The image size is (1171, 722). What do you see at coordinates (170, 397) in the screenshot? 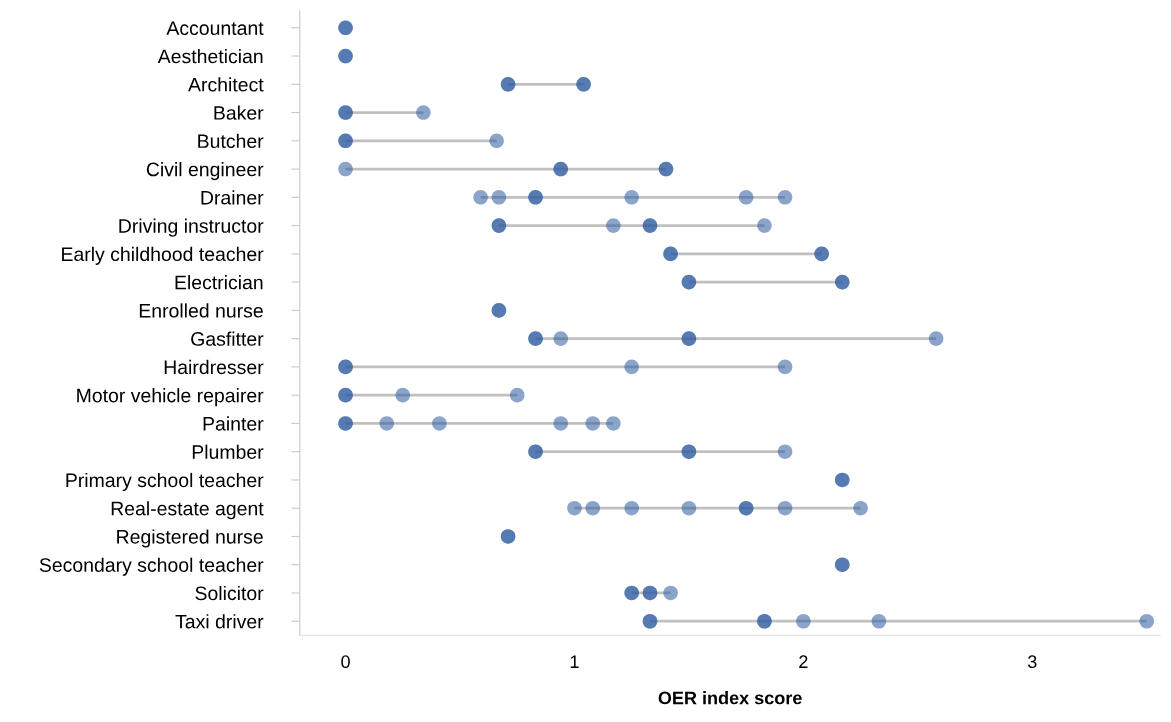
I see `y-tick-label: Motor vehicle repairer` at bounding box center [170, 397].